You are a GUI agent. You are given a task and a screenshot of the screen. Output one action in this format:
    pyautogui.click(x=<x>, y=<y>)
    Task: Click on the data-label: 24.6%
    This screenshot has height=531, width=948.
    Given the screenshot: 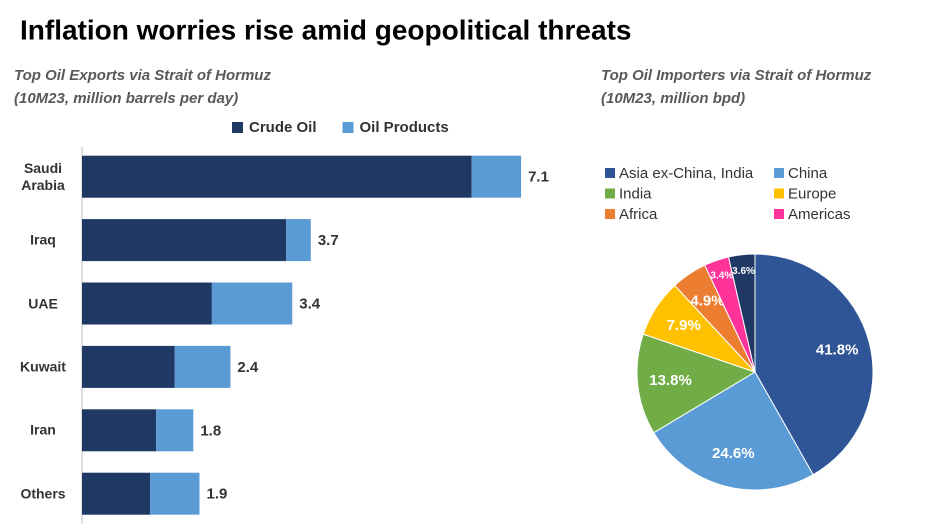 What is the action you would take?
    pyautogui.click(x=733, y=453)
    